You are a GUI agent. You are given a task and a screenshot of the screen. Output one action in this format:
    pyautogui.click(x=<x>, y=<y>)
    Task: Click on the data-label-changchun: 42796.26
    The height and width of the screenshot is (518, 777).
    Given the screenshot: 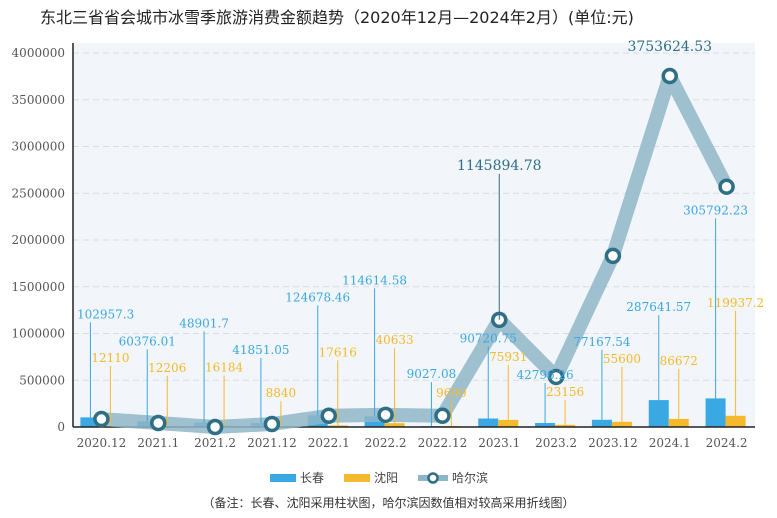 What is the action you would take?
    pyautogui.click(x=544, y=375)
    